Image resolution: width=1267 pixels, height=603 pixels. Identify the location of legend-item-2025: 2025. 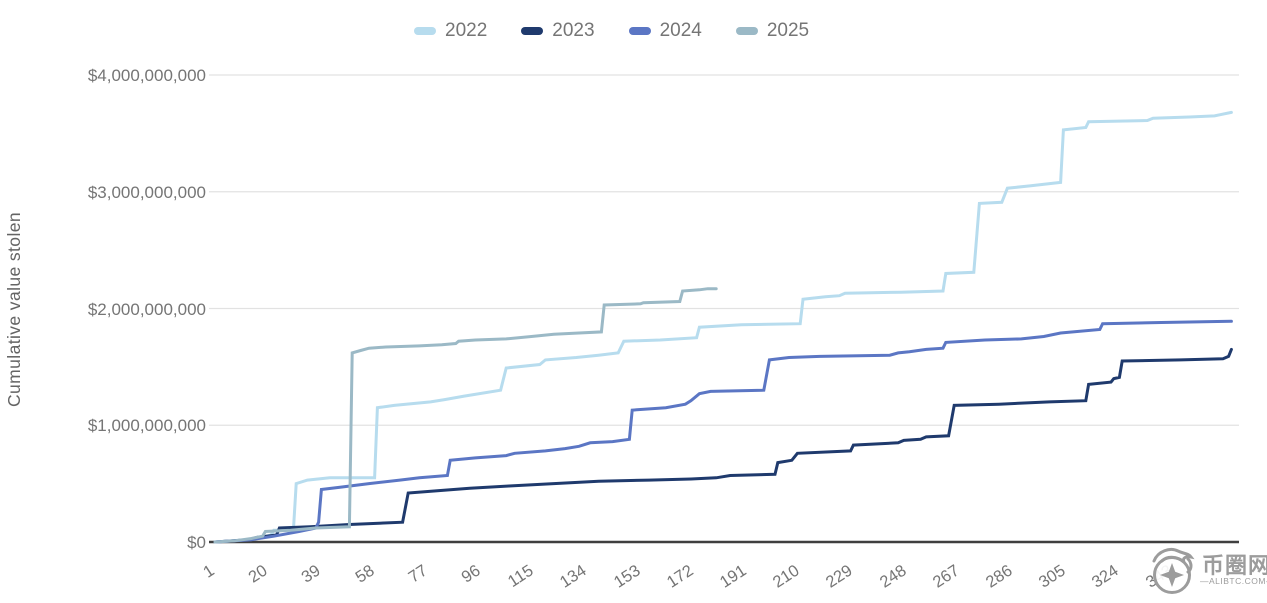
(772, 31).